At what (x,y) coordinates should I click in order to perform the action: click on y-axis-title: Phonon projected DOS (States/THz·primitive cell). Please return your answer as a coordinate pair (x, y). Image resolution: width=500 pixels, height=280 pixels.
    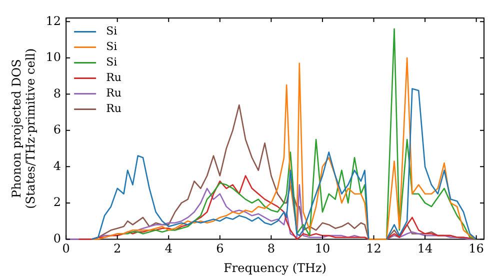
    Looking at the image, I should click on (23, 128).